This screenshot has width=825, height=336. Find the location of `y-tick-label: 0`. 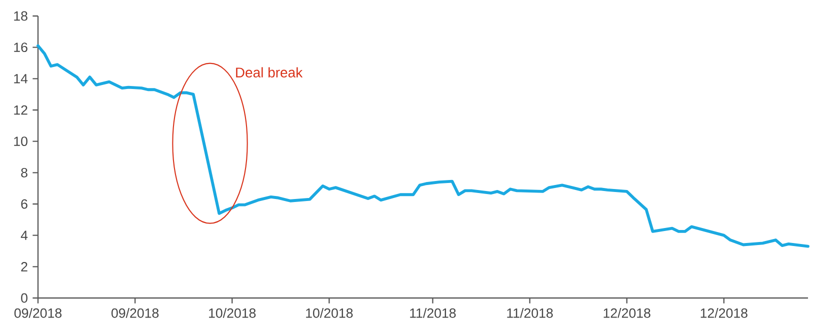

y-tick-label: 0 is located at coordinates (24, 298).